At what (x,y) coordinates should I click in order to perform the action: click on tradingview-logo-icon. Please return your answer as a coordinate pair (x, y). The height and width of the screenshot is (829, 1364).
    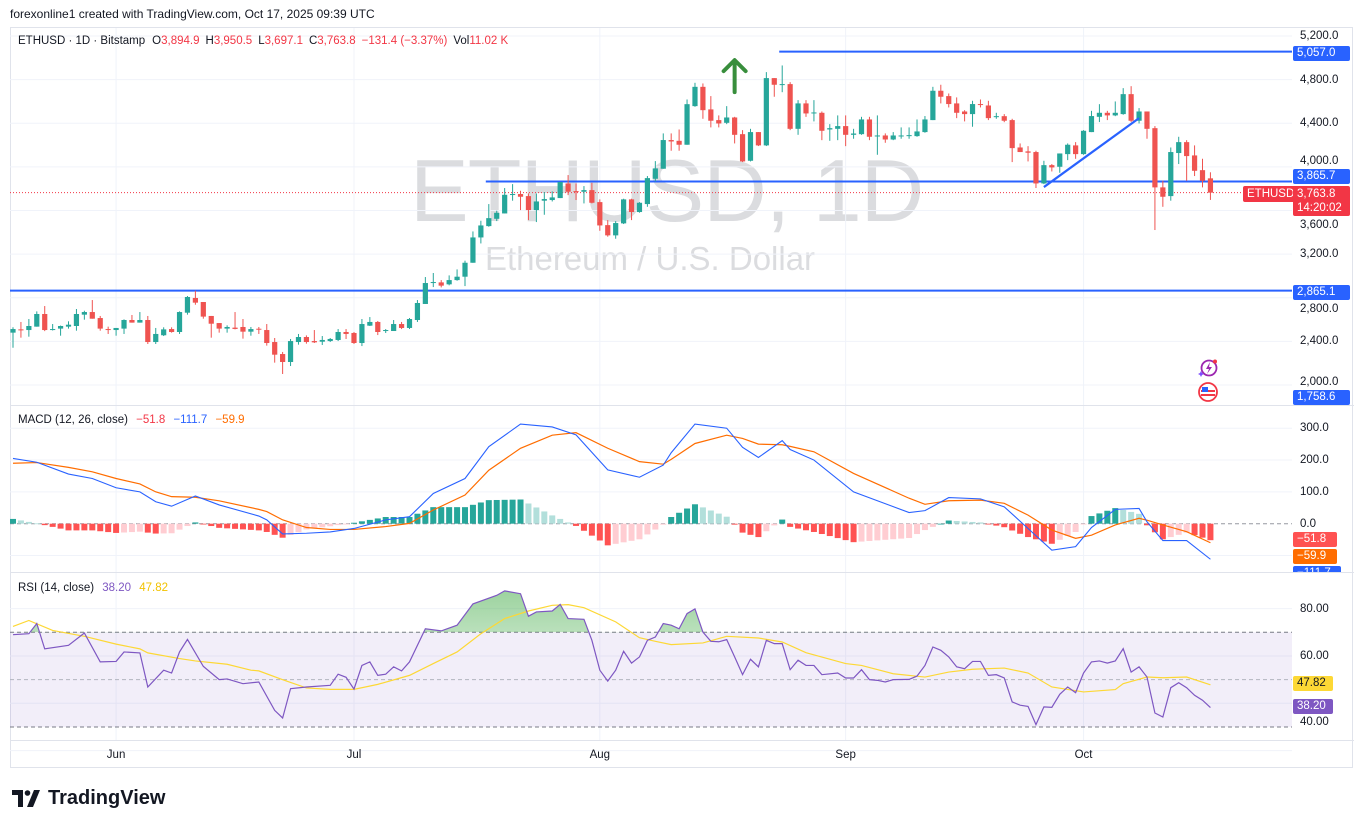
    Looking at the image, I should click on (26, 798).